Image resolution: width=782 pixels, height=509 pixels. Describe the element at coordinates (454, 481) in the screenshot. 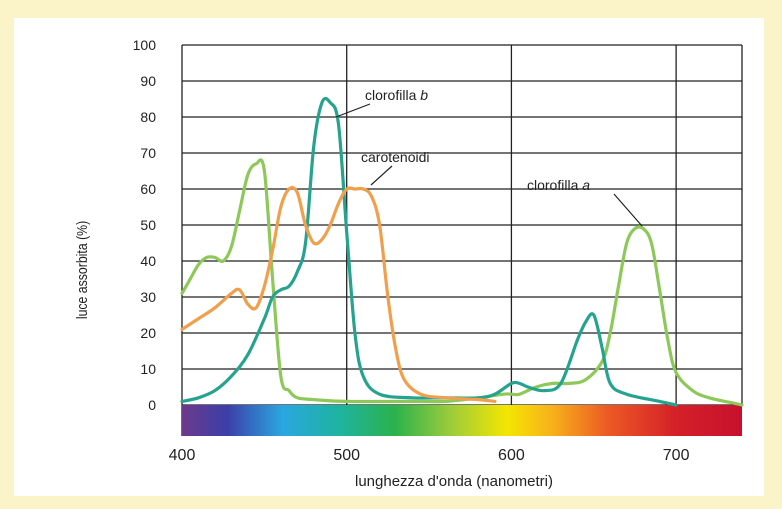

I see `x-axis-title: lunghezza d'onda (nanometri)` at that location.